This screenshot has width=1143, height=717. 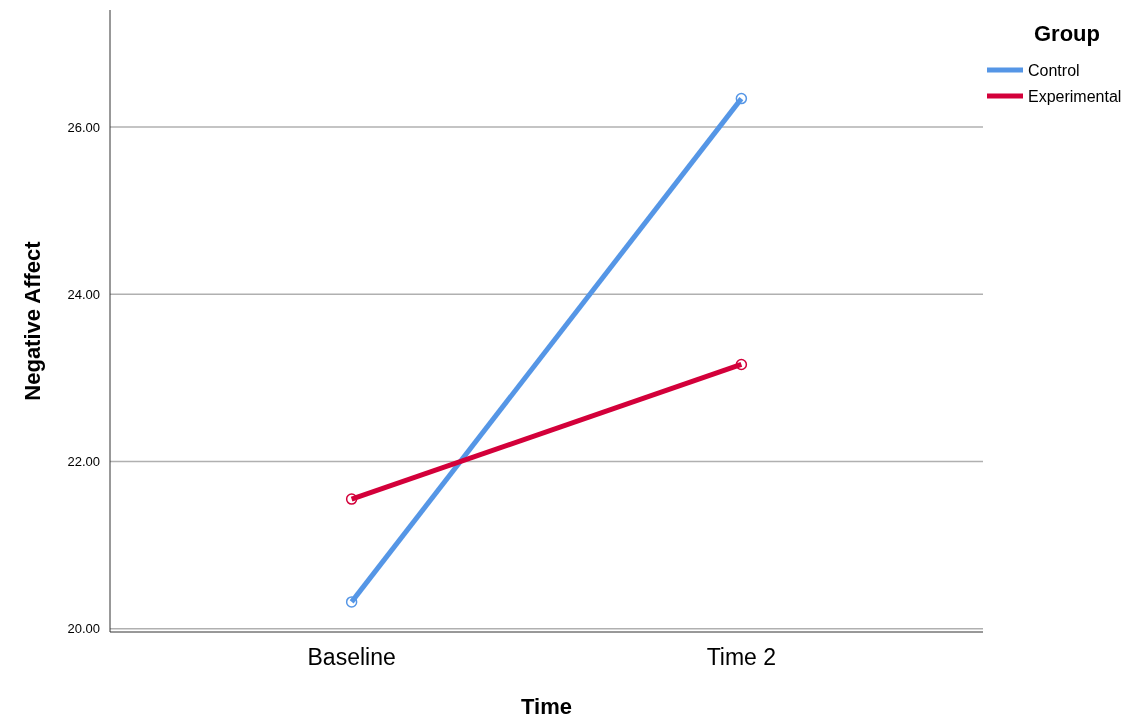 What do you see at coordinates (741, 657) in the screenshot?
I see `x-tick-label: Time 2` at bounding box center [741, 657].